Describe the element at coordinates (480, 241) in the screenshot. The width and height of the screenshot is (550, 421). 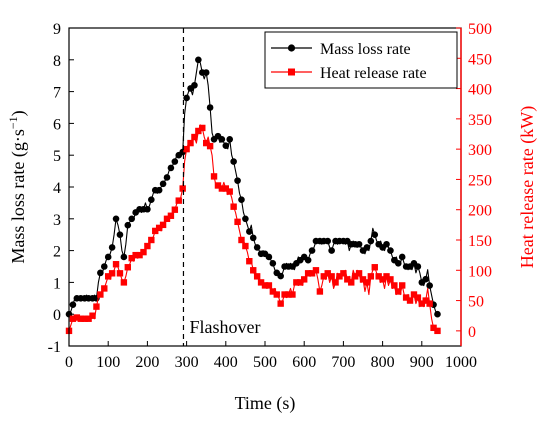
I see `y-right-tick-label: 150` at that location.